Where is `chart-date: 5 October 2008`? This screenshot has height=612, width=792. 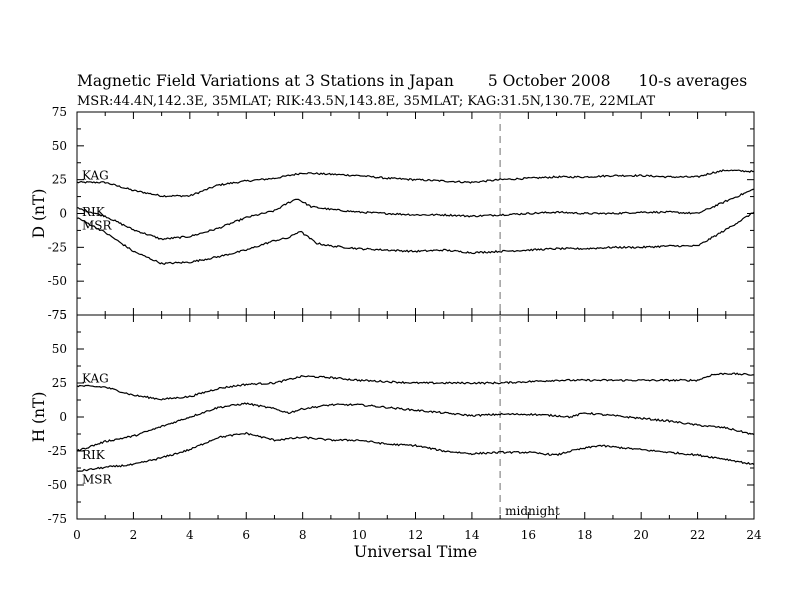 chart-date: 5 October 2008 is located at coordinates (549, 81).